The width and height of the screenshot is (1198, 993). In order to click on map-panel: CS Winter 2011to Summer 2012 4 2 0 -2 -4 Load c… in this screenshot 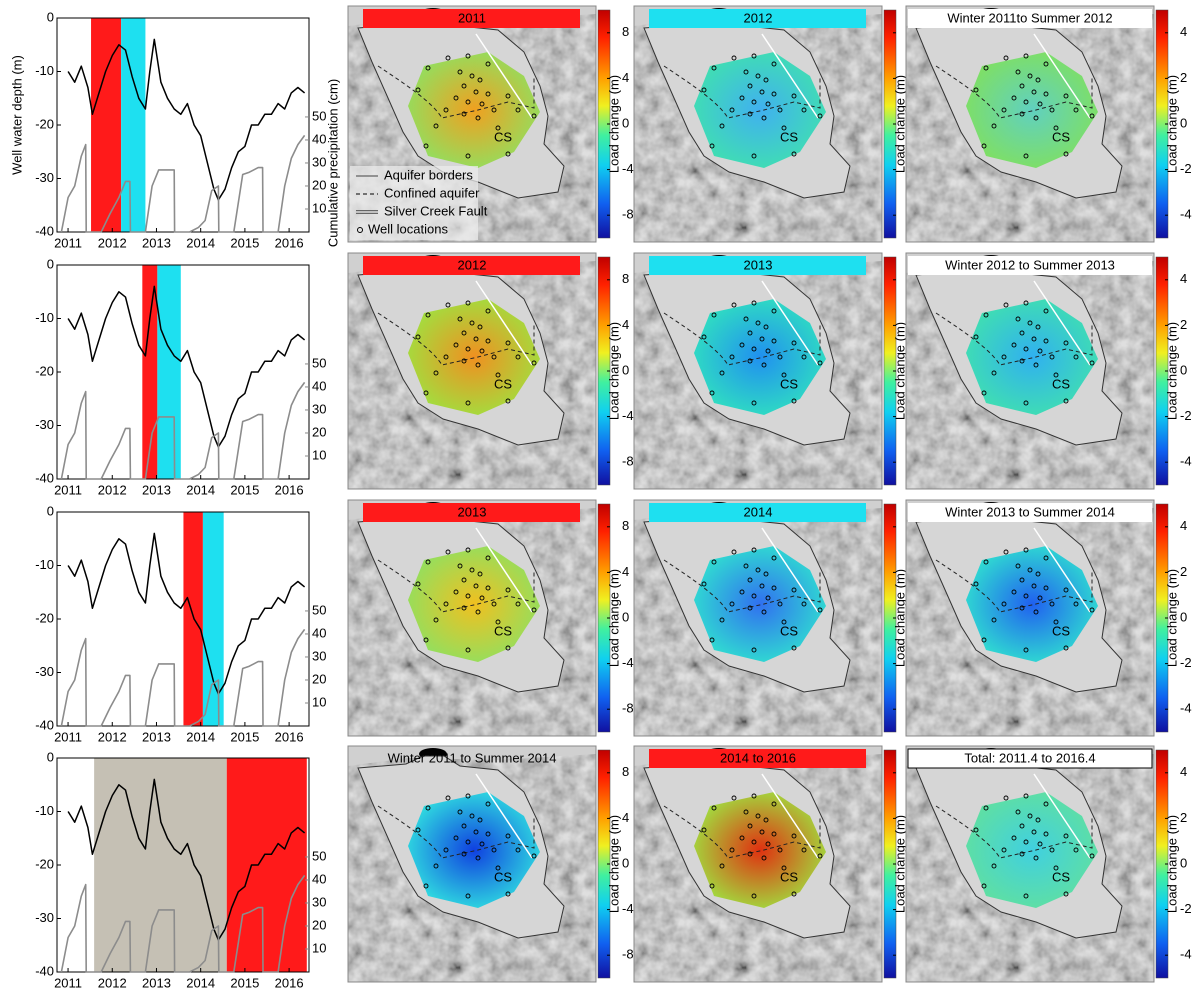, I will do `click(1048, 124)`.